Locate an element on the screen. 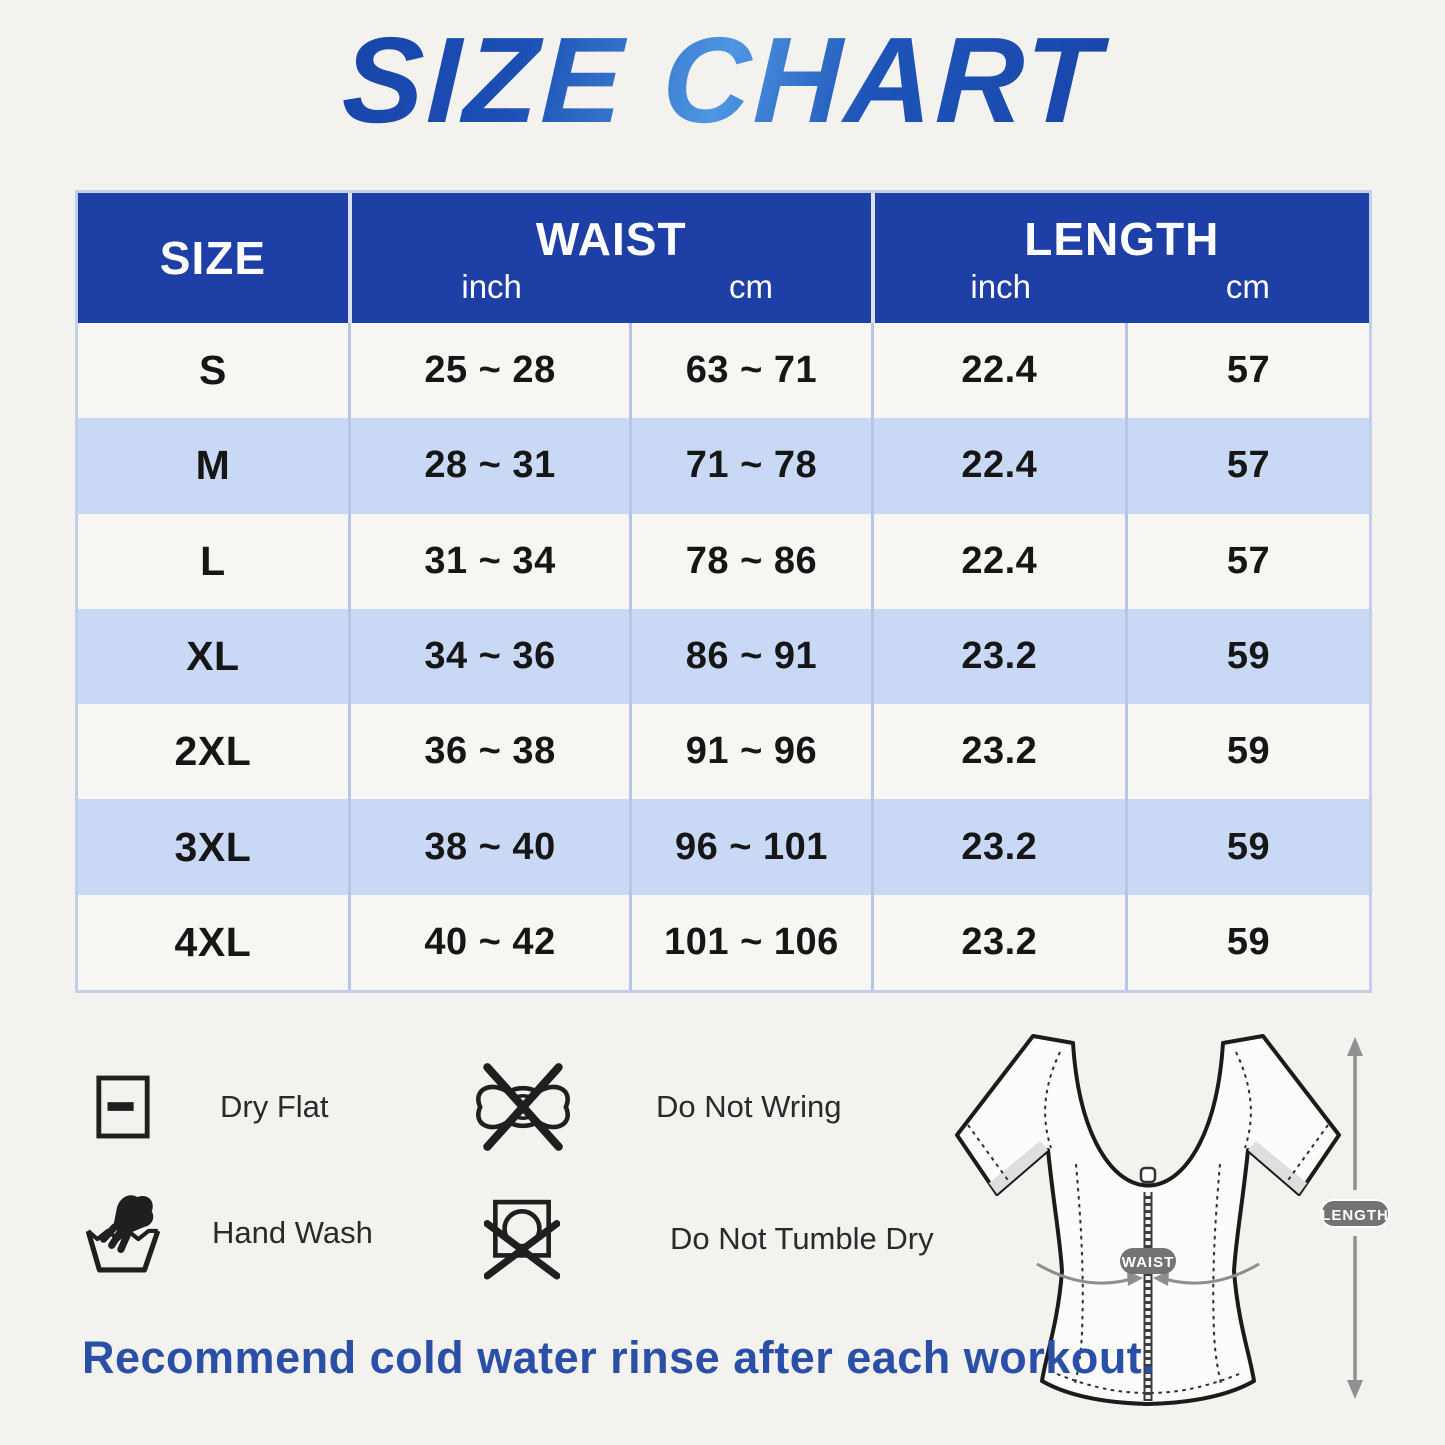  hand-wash-icon is located at coordinates (123, 1234).